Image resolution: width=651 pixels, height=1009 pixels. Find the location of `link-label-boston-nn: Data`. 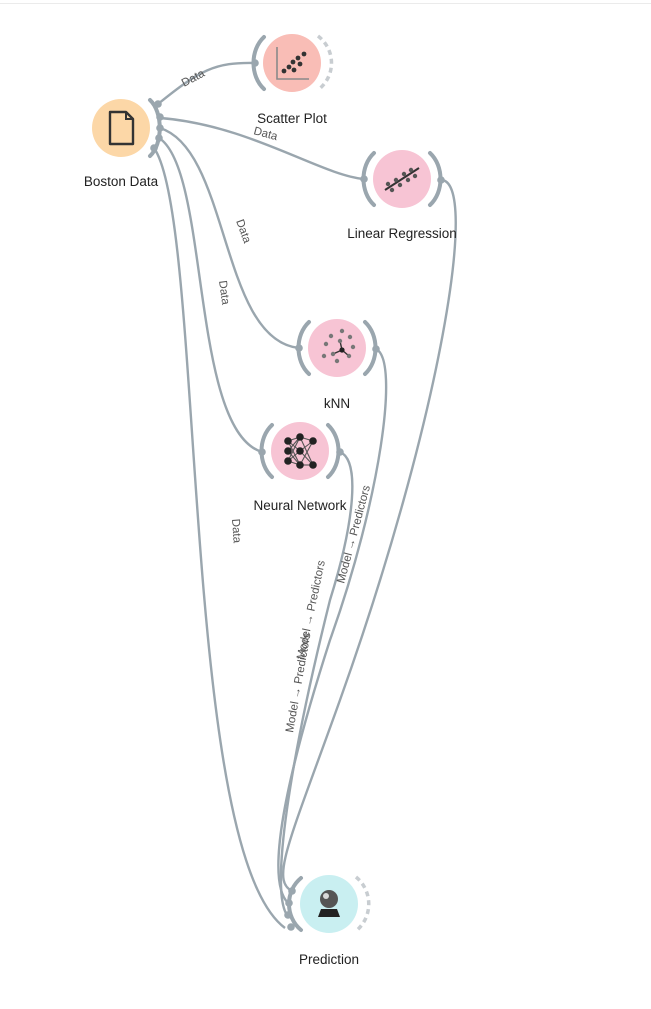

link-label-boston-nn: Data is located at coordinates (223, 293).